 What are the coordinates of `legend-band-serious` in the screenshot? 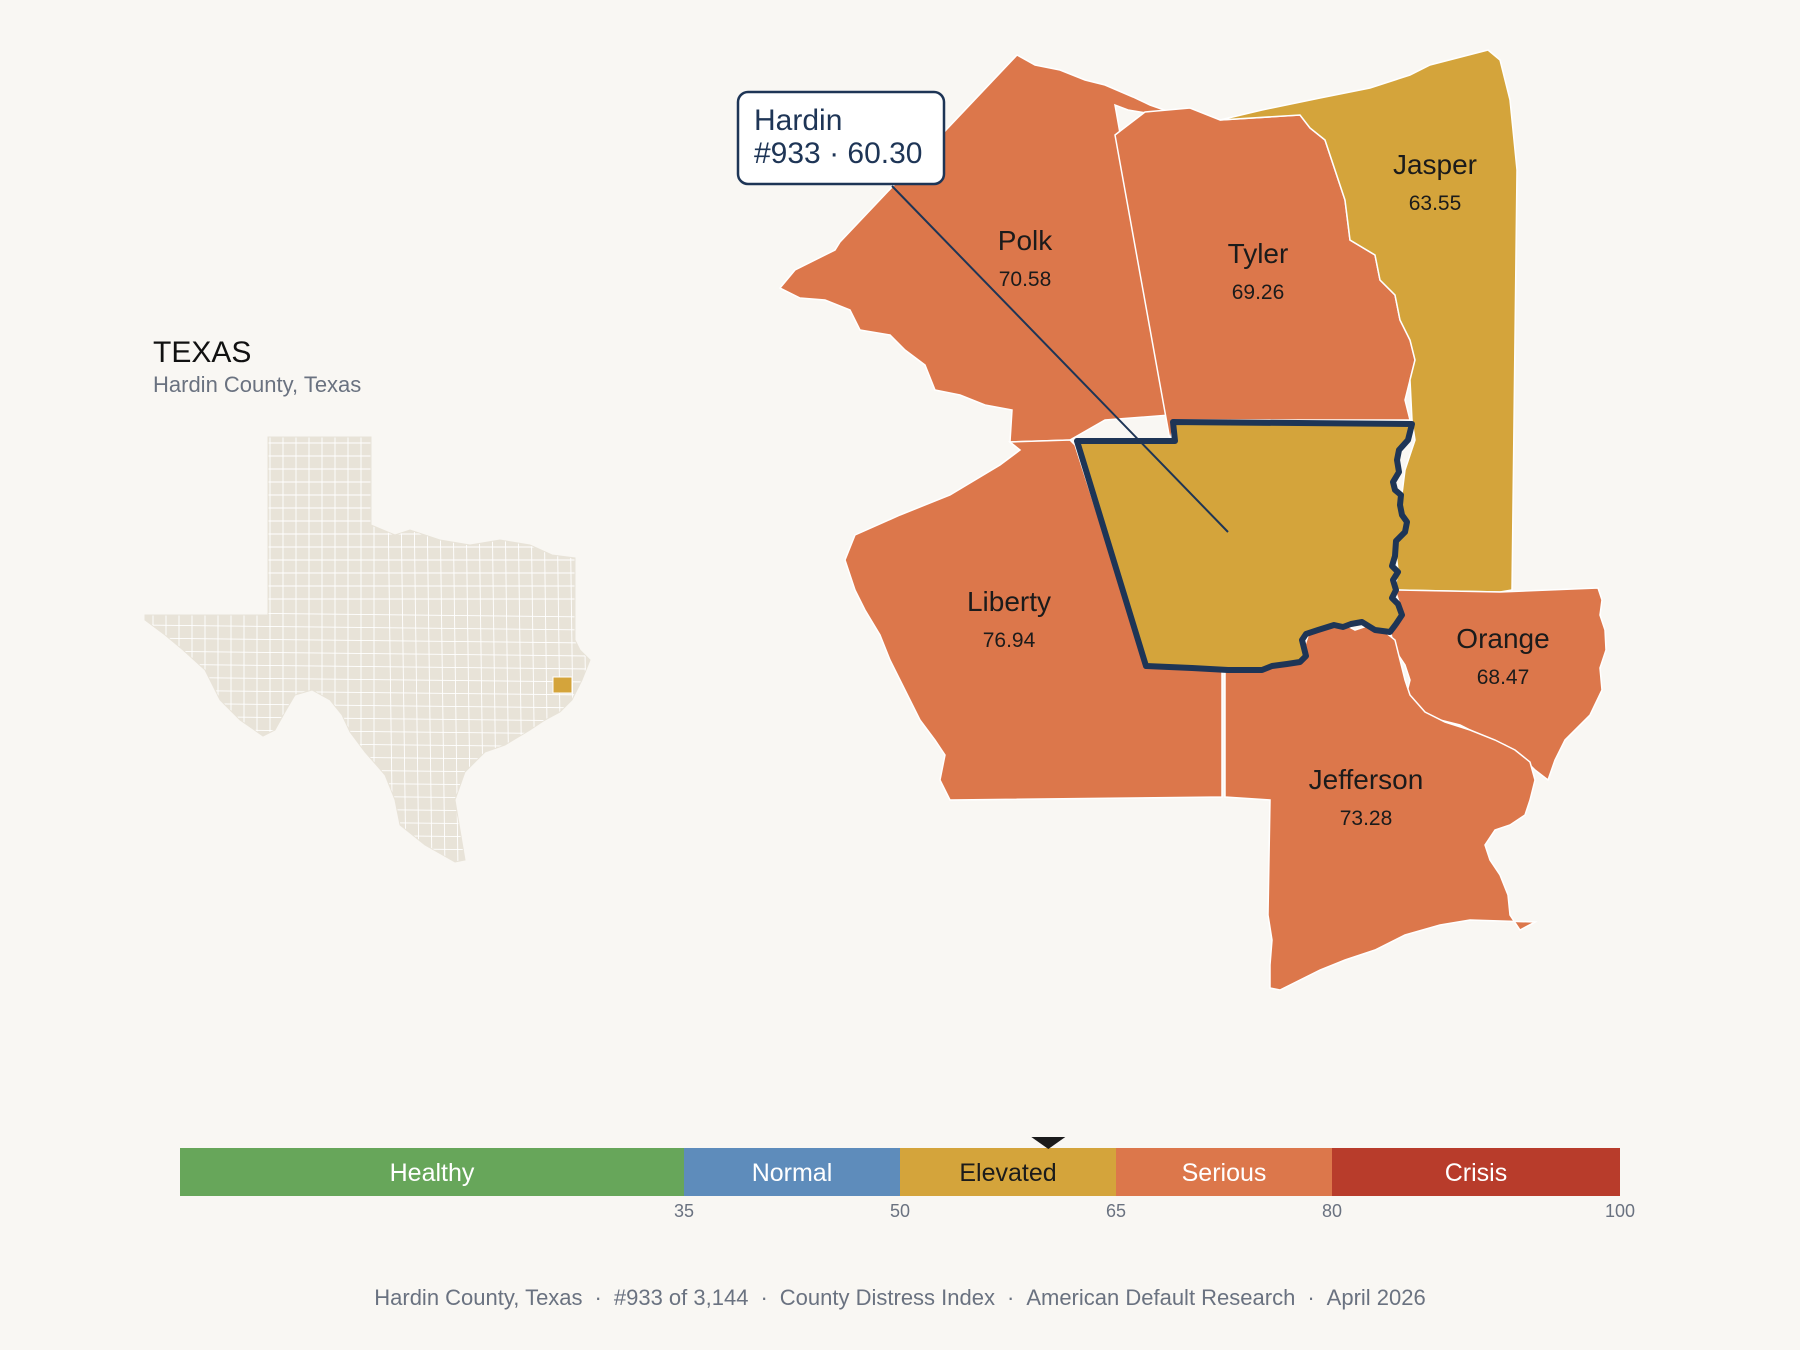 It's located at (1224, 1172).